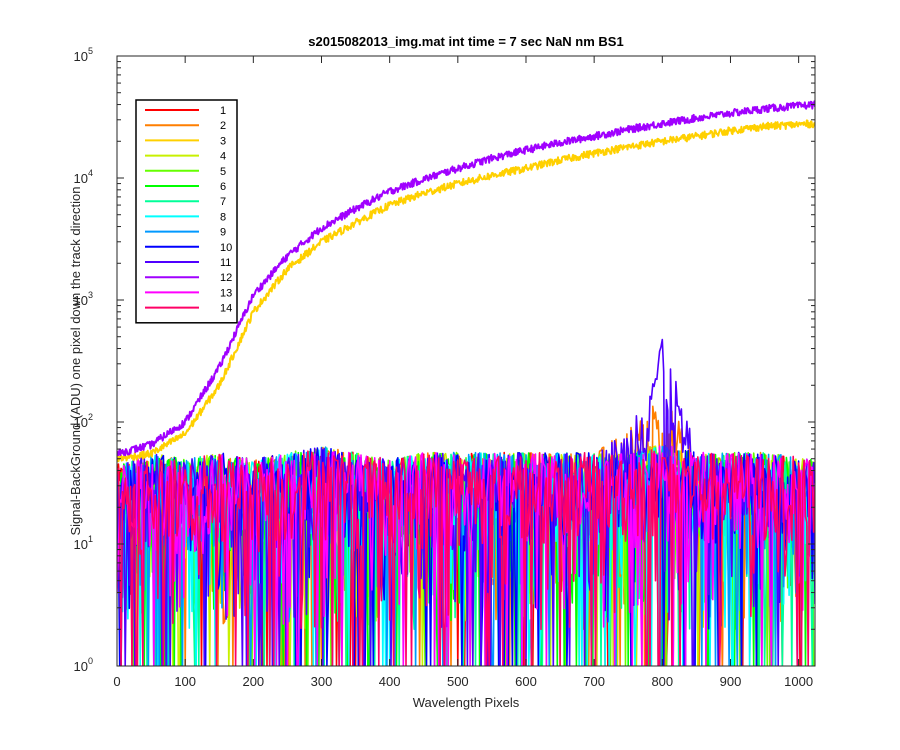 The width and height of the screenshot is (900, 750). Describe the element at coordinates (466, 702) in the screenshot. I see `x-axis-label: Wavelength Pixels` at that location.